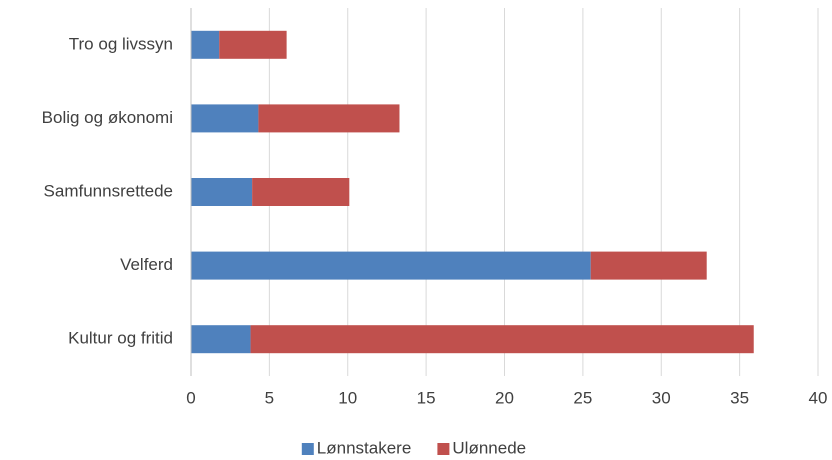 The height and width of the screenshot is (460, 832). What do you see at coordinates (190, 397) in the screenshot?
I see `x-tick-label: 0` at bounding box center [190, 397].